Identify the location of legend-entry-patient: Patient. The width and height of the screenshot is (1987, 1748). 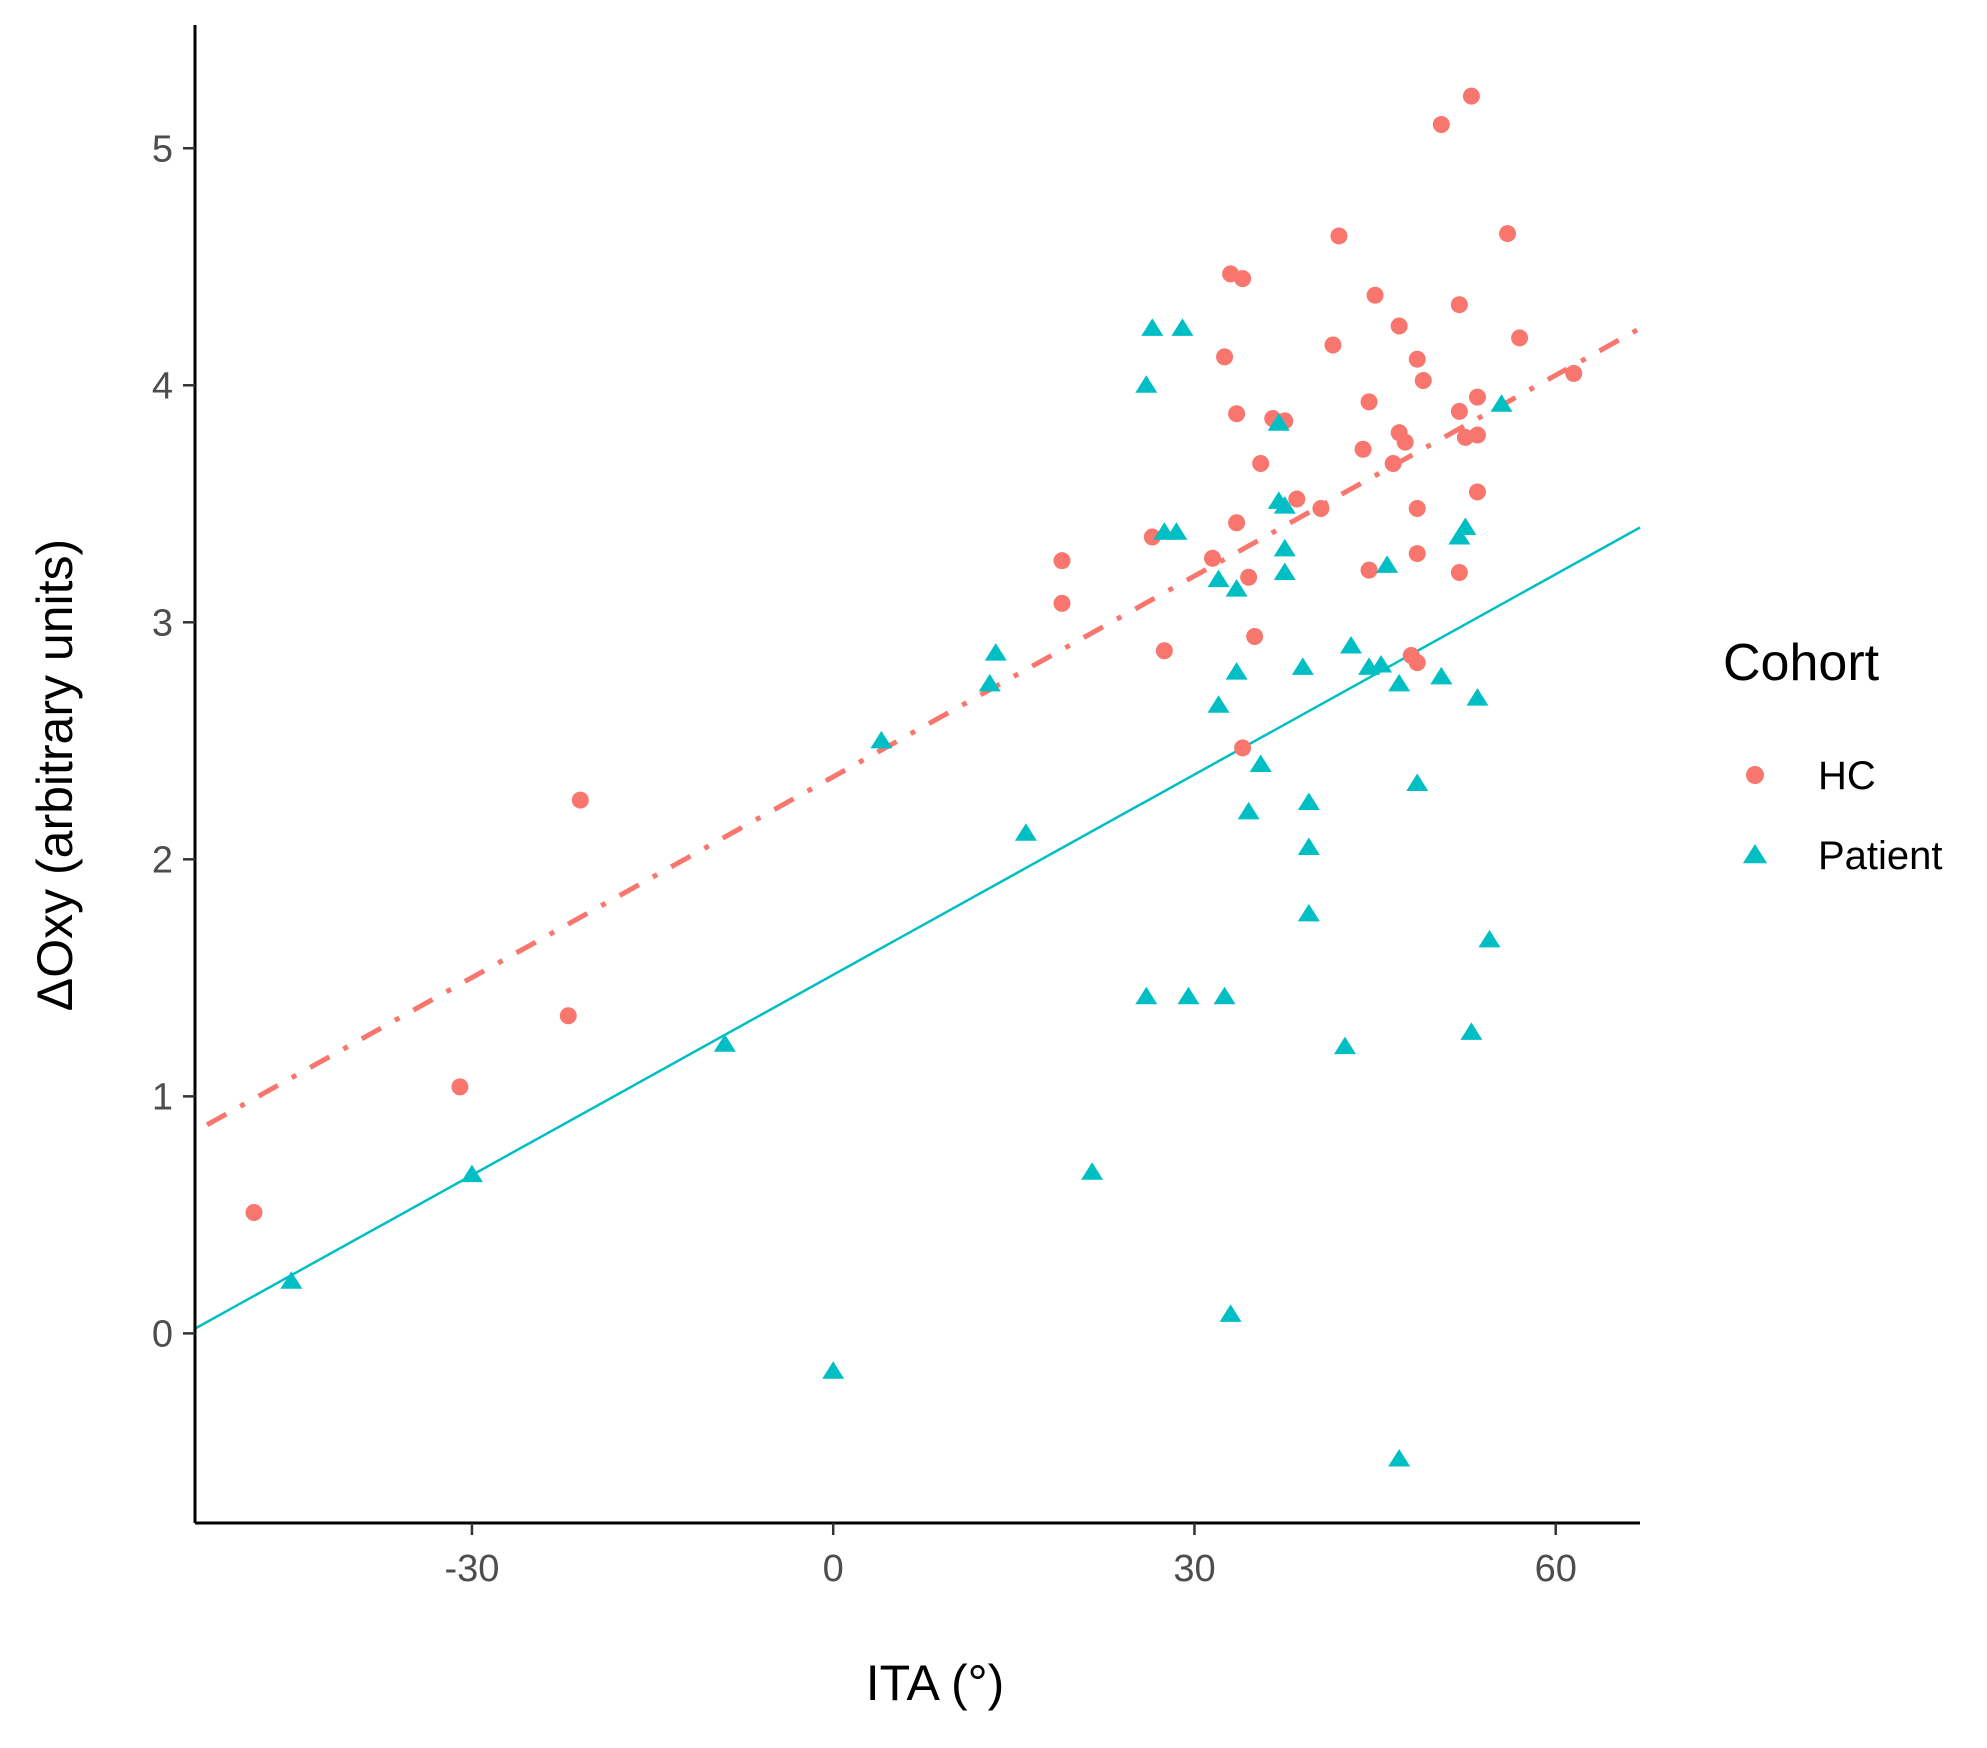
(1842, 856).